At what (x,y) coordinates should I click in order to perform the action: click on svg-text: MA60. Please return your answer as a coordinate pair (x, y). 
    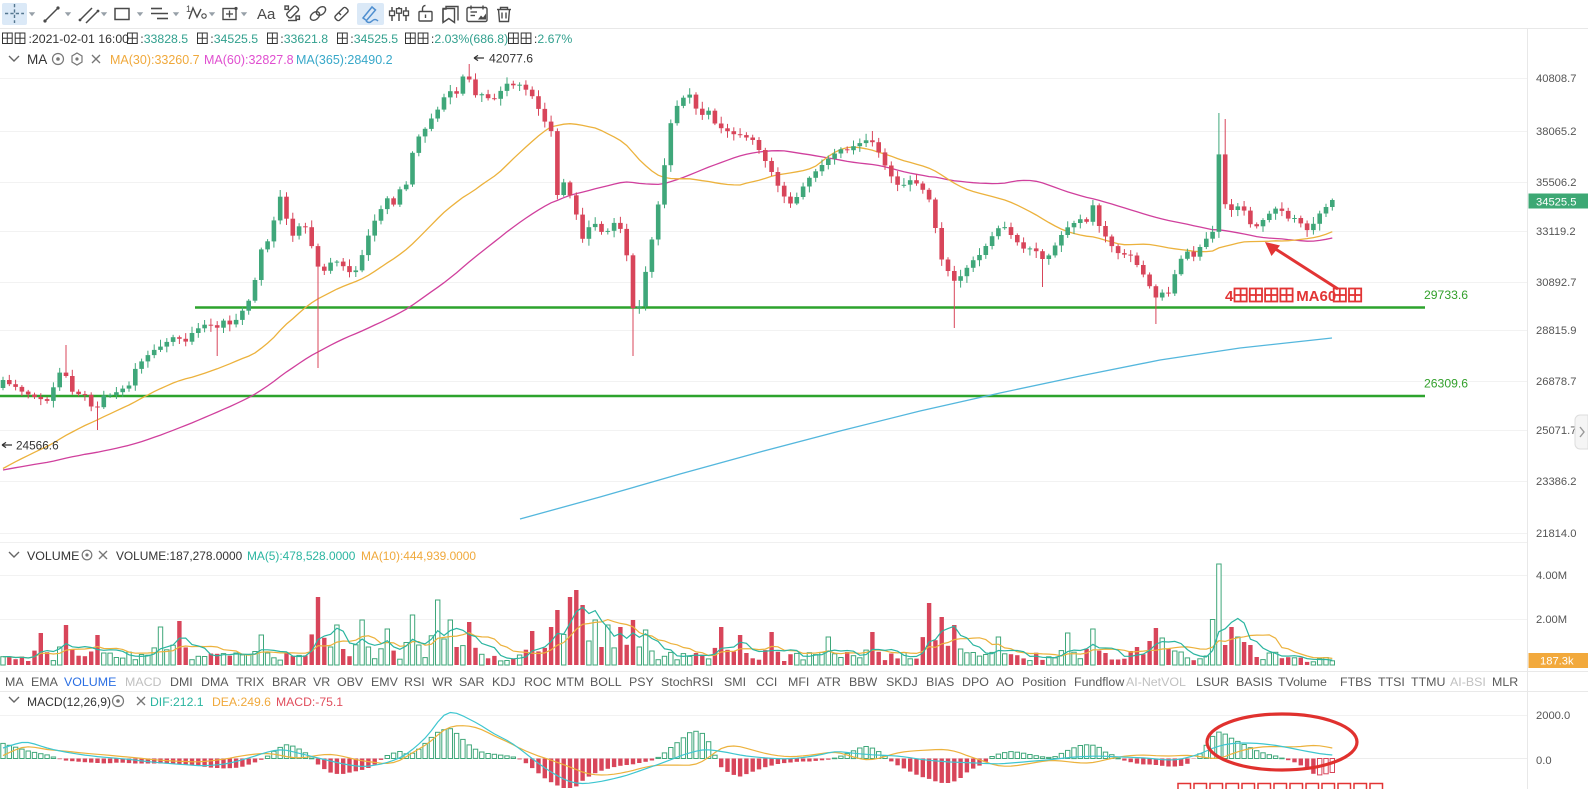
    Looking at the image, I should click on (1316, 296).